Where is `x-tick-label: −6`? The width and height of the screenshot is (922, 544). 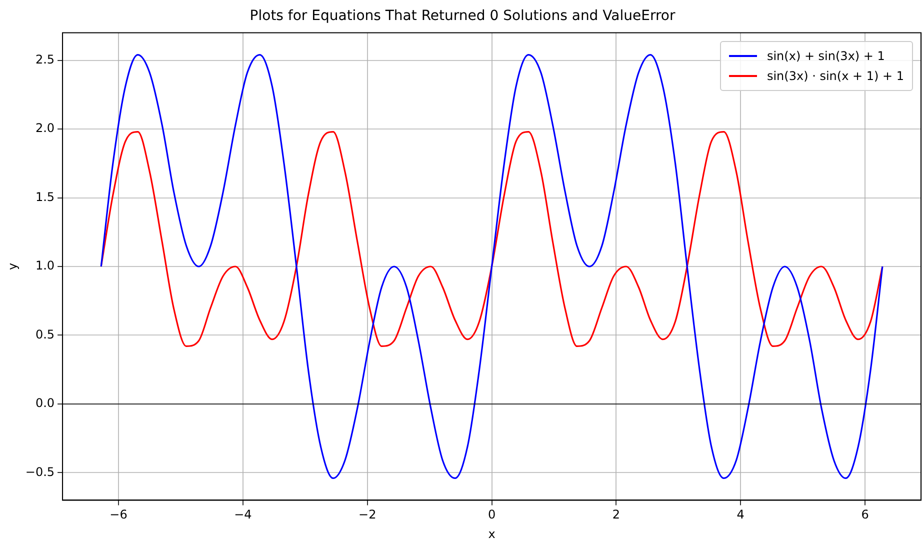 x-tick-label: −6 is located at coordinates (119, 515).